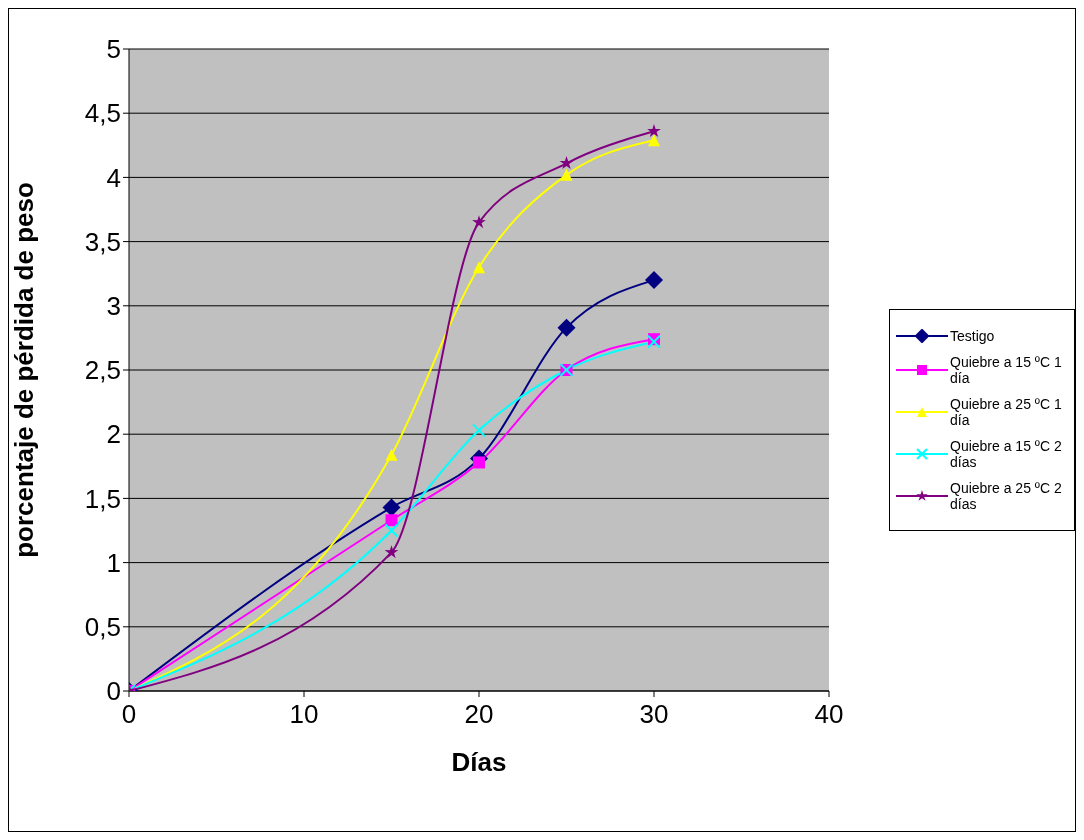 Image resolution: width=1084 pixels, height=840 pixels. I want to click on y-tick-label: 3,5, so click(102, 241).